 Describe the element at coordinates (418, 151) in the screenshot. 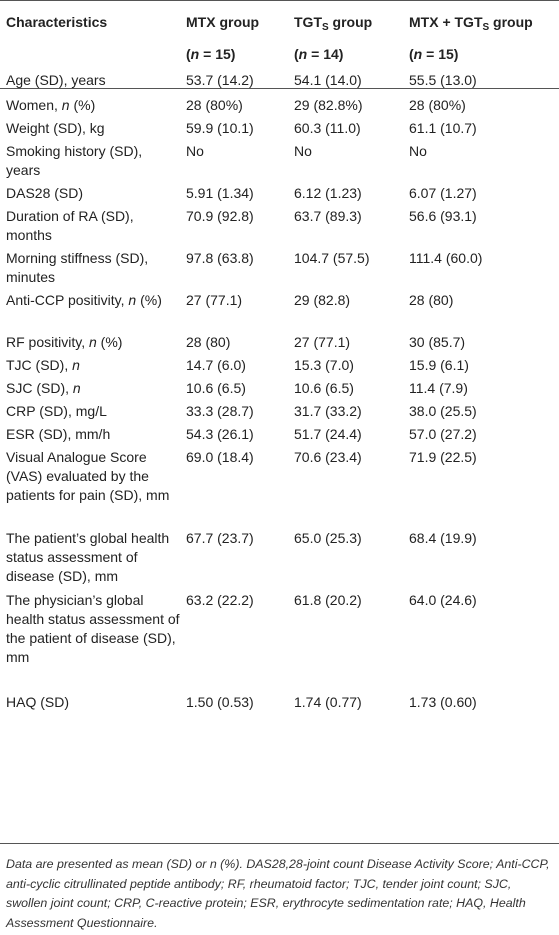

I see `cell-combo-value: No` at that location.